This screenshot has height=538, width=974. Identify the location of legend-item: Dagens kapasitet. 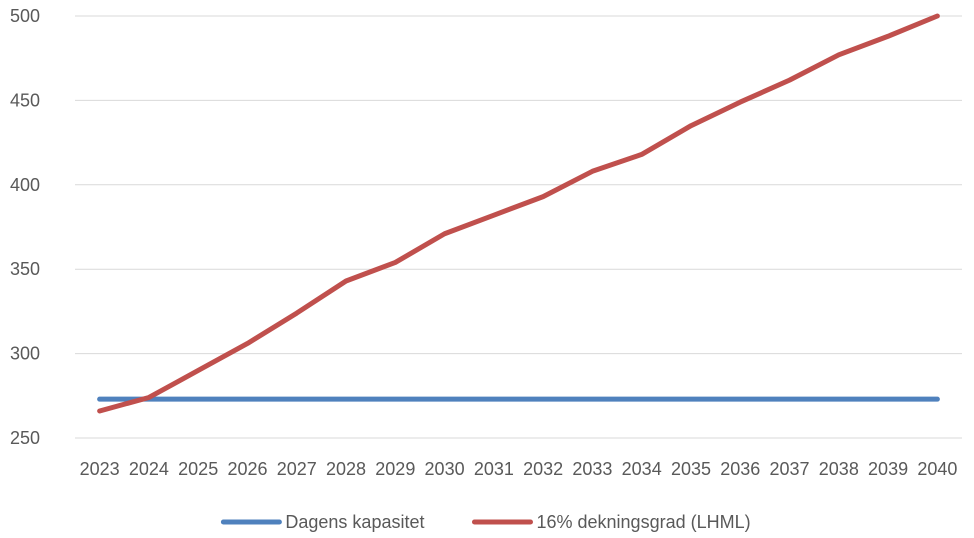
(322, 522).